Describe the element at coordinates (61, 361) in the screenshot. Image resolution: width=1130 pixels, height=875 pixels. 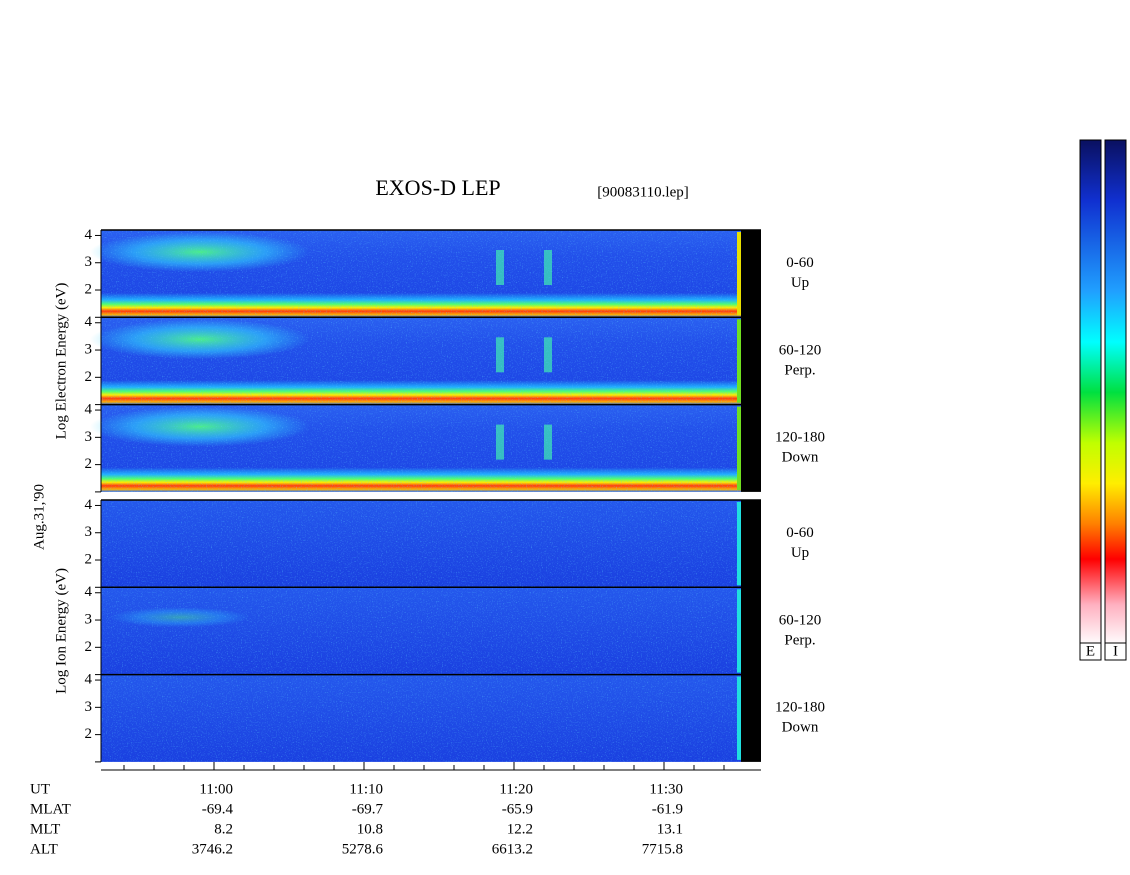
I see `y-axis-label: Log Electron Energy (eV)` at that location.